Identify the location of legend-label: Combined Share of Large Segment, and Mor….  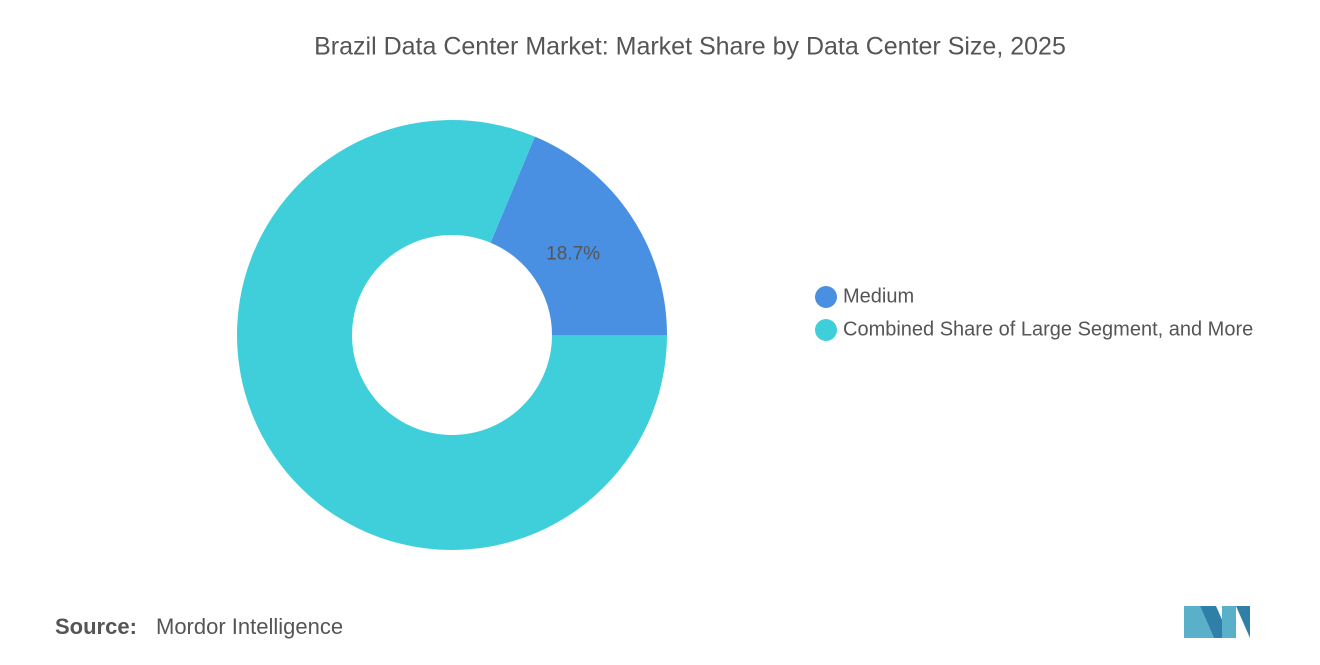
(1048, 329).